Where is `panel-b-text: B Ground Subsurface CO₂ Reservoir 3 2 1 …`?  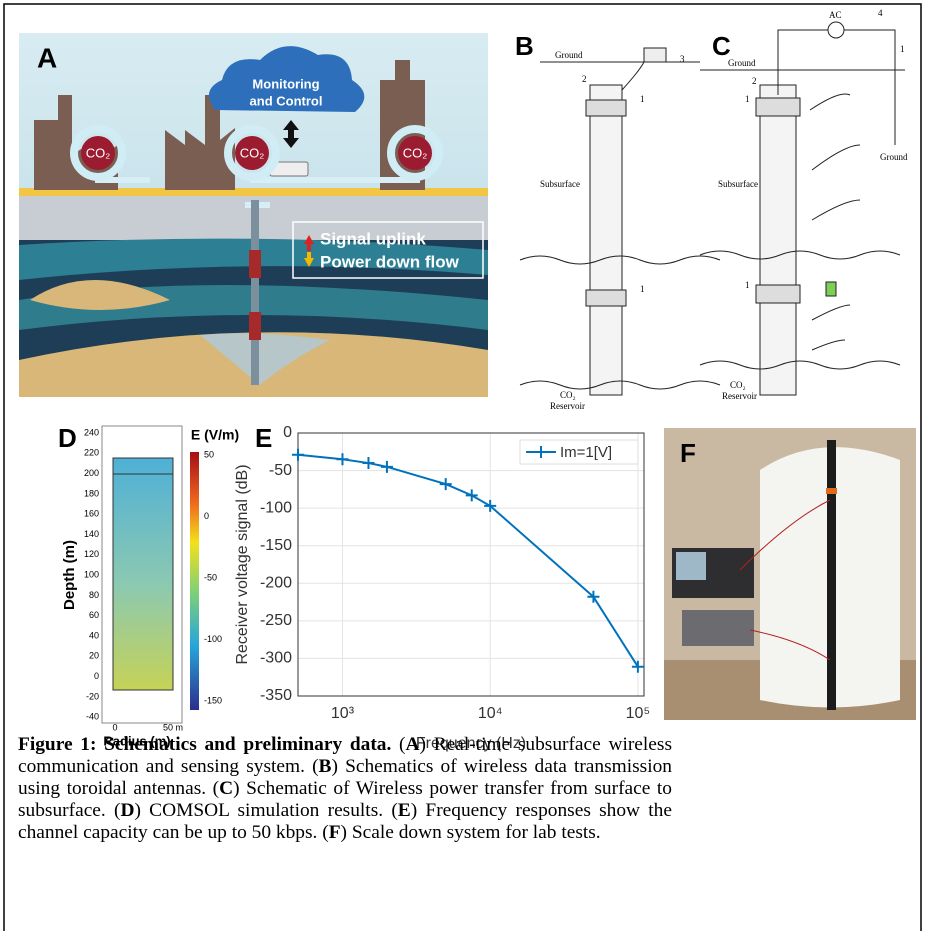
panel-b-text: B Ground Subsurface CO₂ Reservoir 3 2 1 … is located at coordinates (600, 221).